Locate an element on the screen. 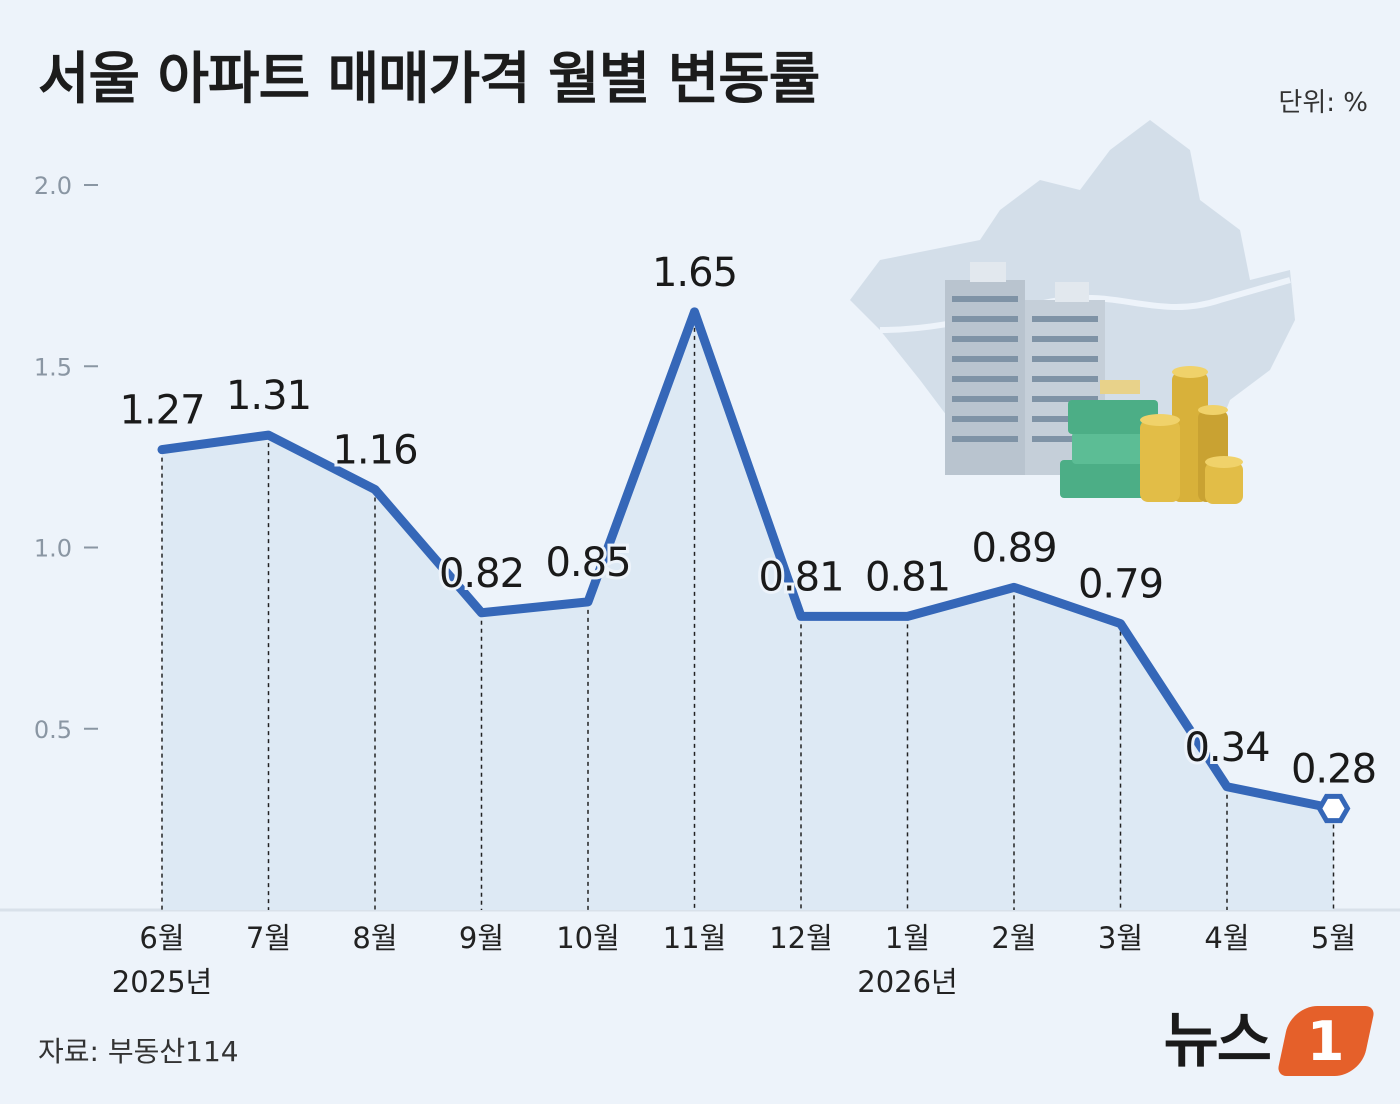 This screenshot has height=1104, width=1400. x-tick-label: 6월 is located at coordinates (161, 938).